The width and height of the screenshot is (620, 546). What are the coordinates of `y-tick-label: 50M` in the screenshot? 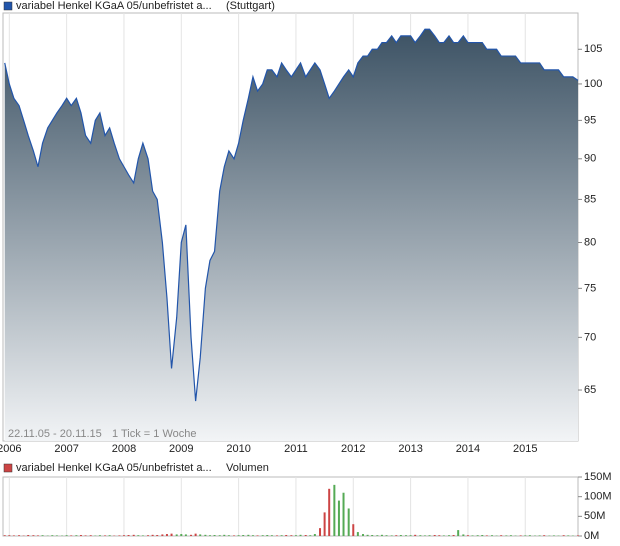 It's located at (594, 516).